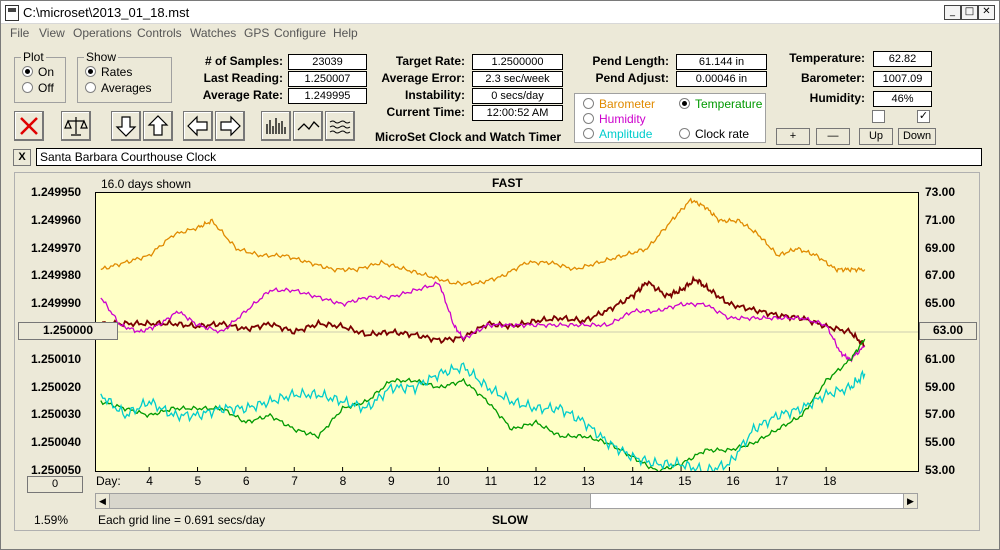  Describe the element at coordinates (910, 501) in the screenshot. I see `scroll-right-arrow-icon: ▶` at that location.